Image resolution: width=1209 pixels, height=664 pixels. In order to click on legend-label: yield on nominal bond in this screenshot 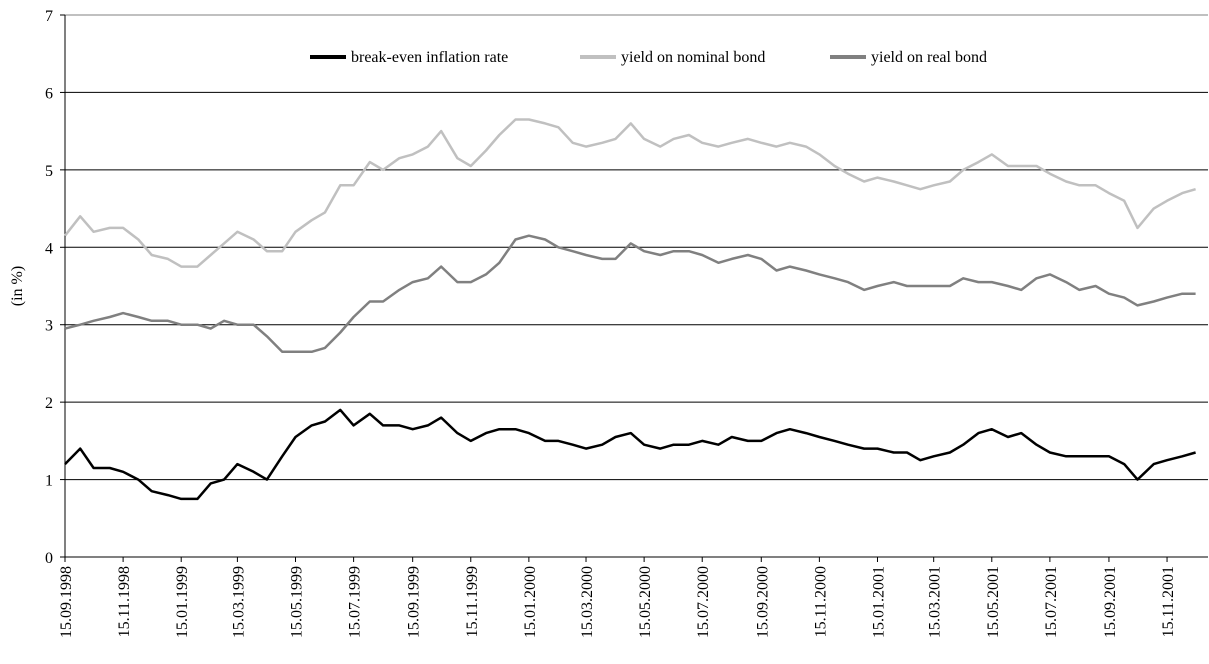, I will do `click(693, 57)`.